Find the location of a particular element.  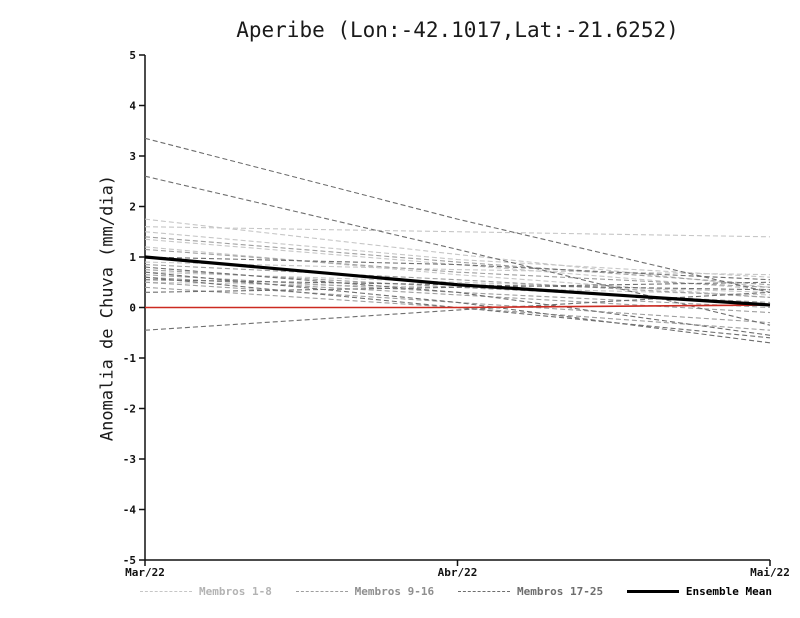

y-tick-label: -4 is located at coordinates (130, 510).